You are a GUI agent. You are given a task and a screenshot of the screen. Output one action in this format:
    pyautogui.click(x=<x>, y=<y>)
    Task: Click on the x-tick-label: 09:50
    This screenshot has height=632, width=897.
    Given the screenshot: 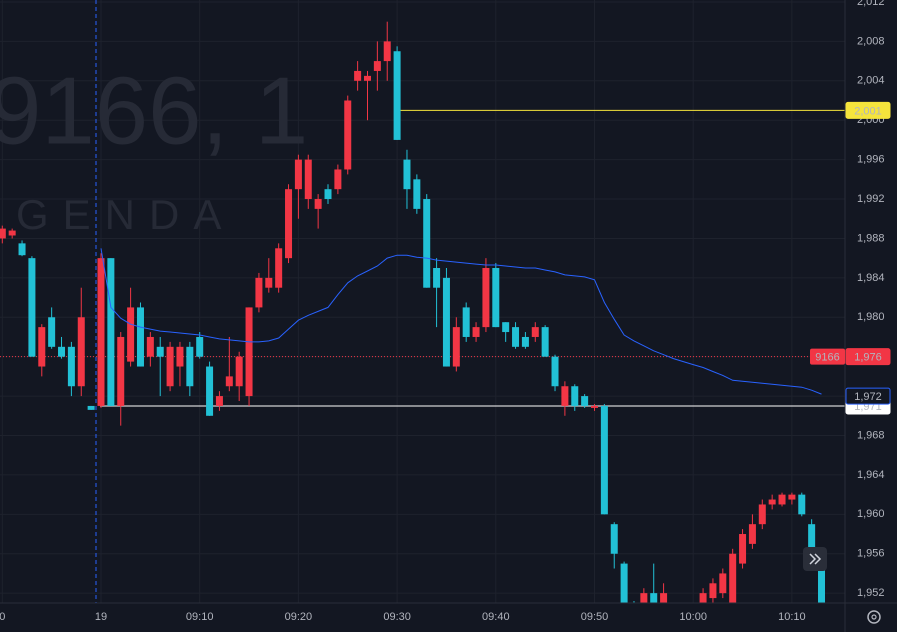 What is the action you would take?
    pyautogui.click(x=595, y=617)
    